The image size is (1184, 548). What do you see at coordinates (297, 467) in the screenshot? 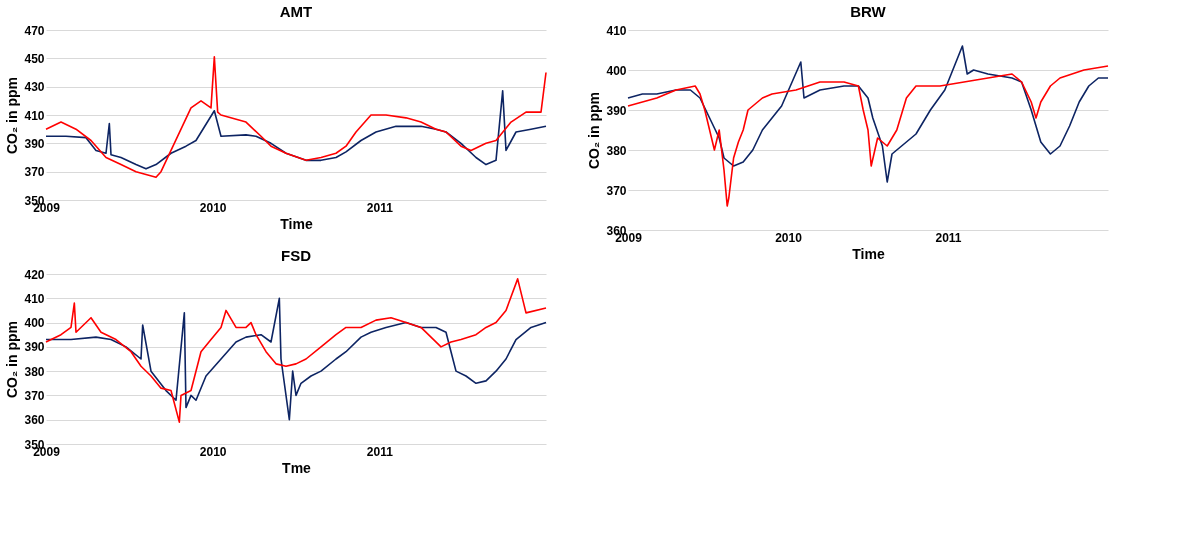
I see `x-axis-title: Tme` at bounding box center [297, 467].